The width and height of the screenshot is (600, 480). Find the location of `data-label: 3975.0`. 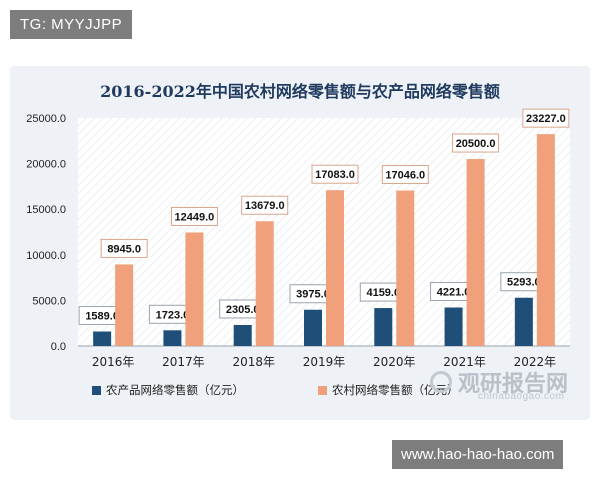

data-label: 3975.0 is located at coordinates (313, 295).